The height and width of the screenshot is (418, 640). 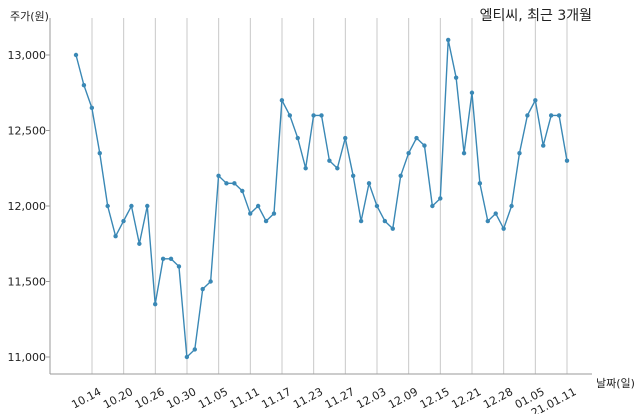 What do you see at coordinates (498, 398) in the screenshot?
I see `x-tick-label: 12.28` at bounding box center [498, 398].